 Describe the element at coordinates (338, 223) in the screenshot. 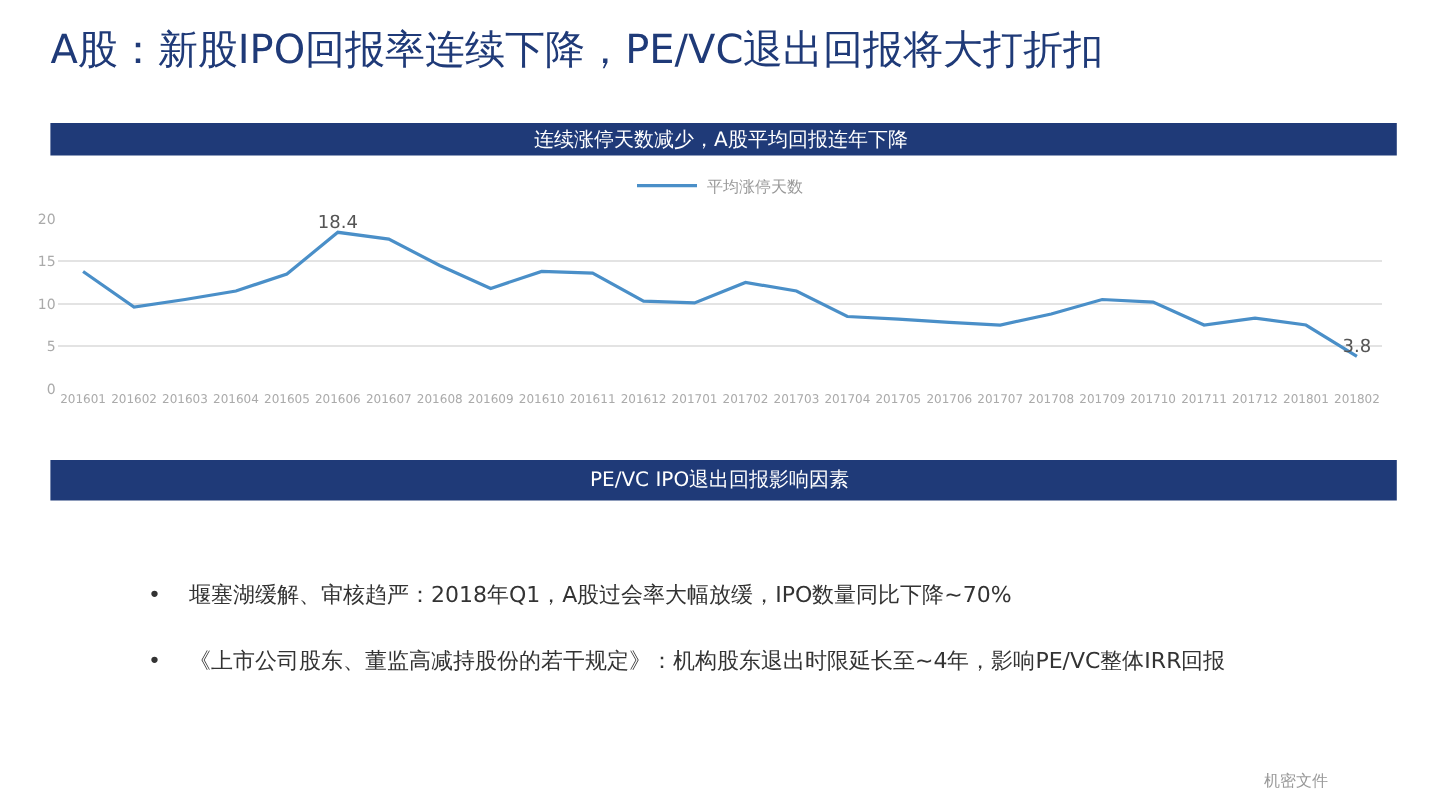

I see `data-label: 18.4` at that location.